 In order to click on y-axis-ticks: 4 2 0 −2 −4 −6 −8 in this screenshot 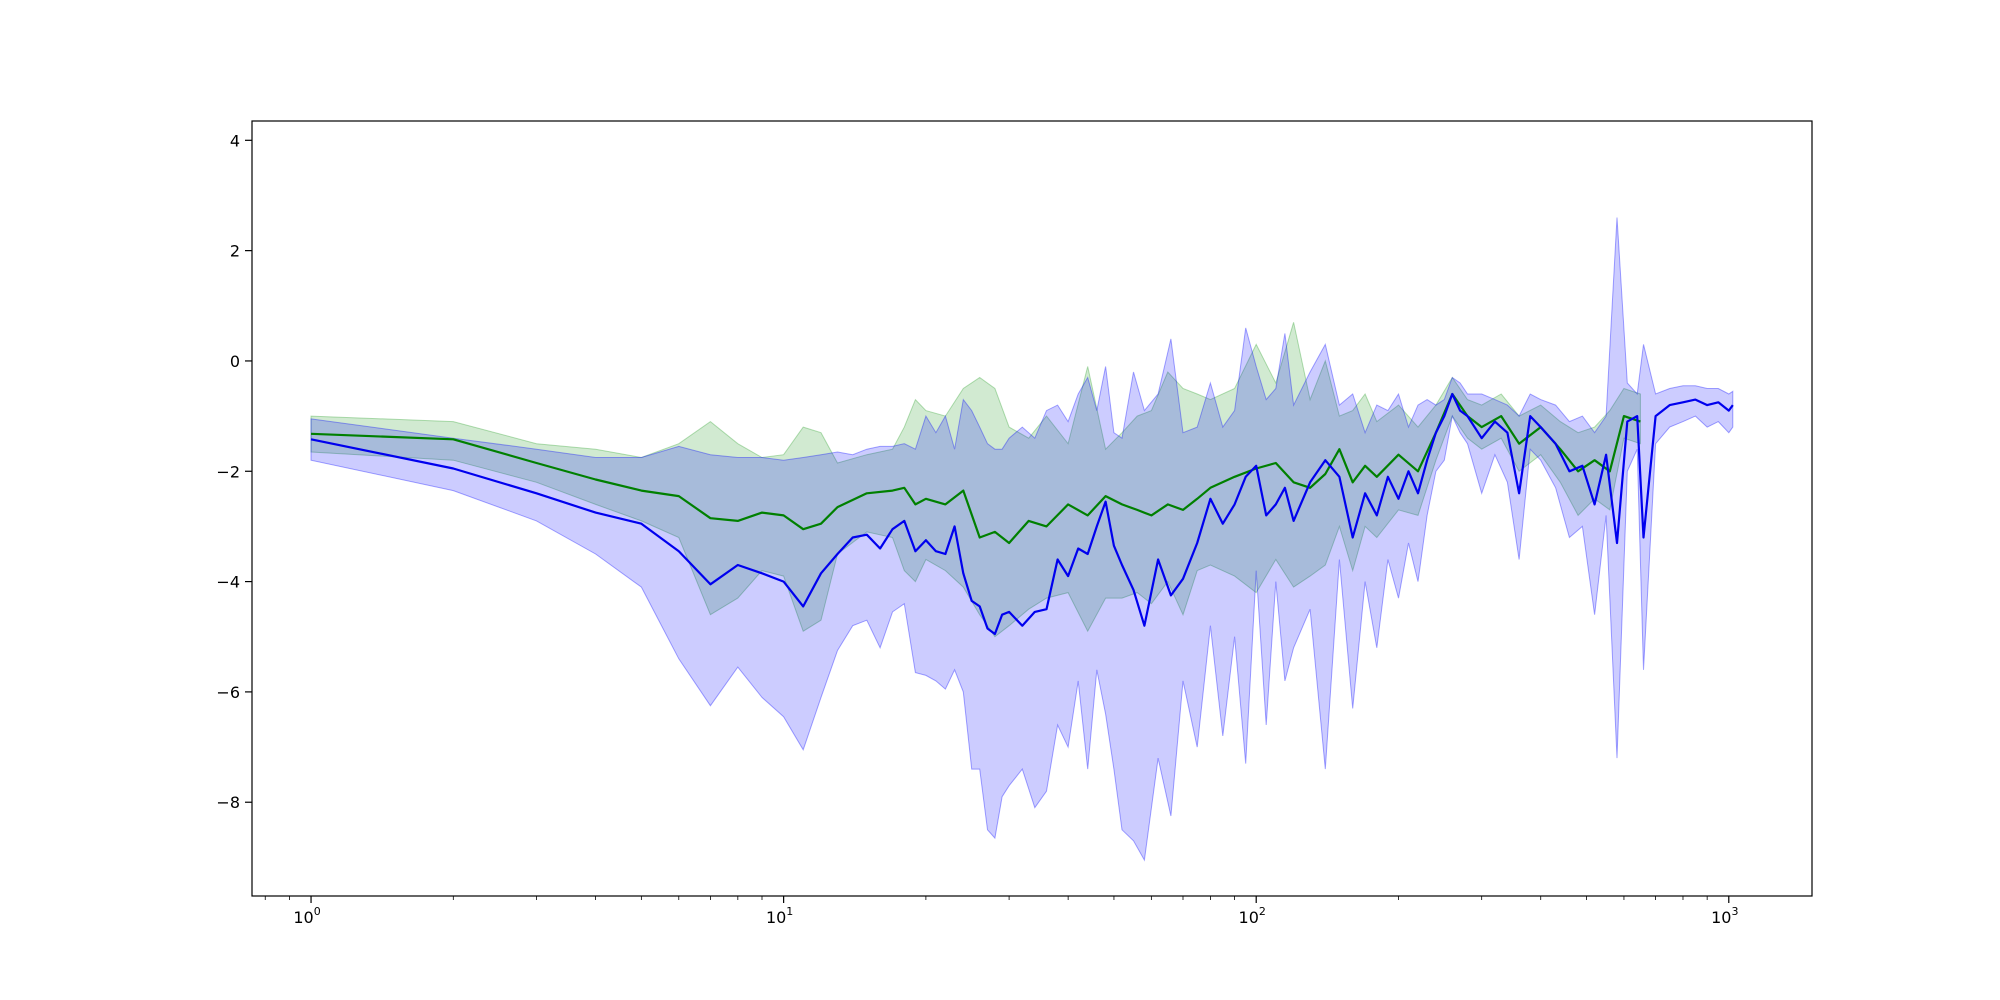, I will do `click(234, 471)`.